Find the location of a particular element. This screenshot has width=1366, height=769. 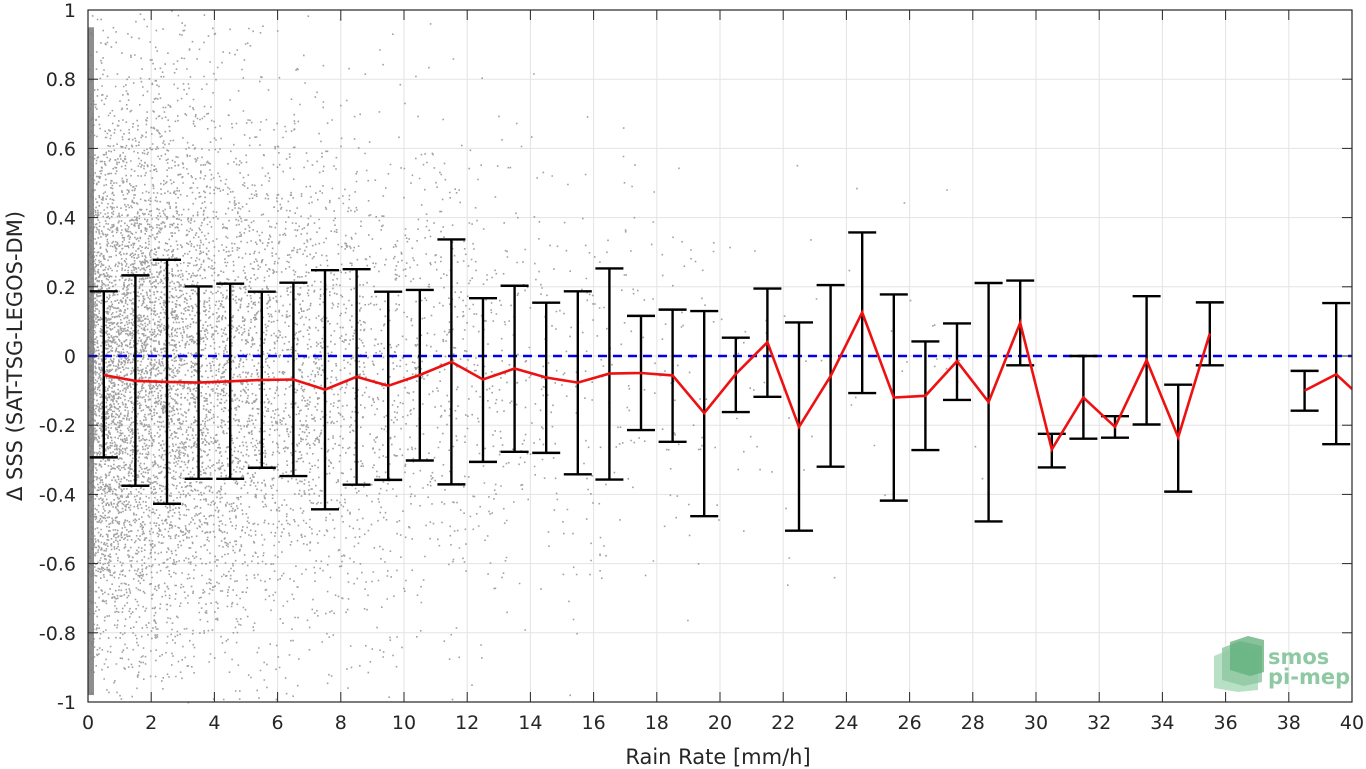

x-tick-label: 4 is located at coordinates (214, 723).